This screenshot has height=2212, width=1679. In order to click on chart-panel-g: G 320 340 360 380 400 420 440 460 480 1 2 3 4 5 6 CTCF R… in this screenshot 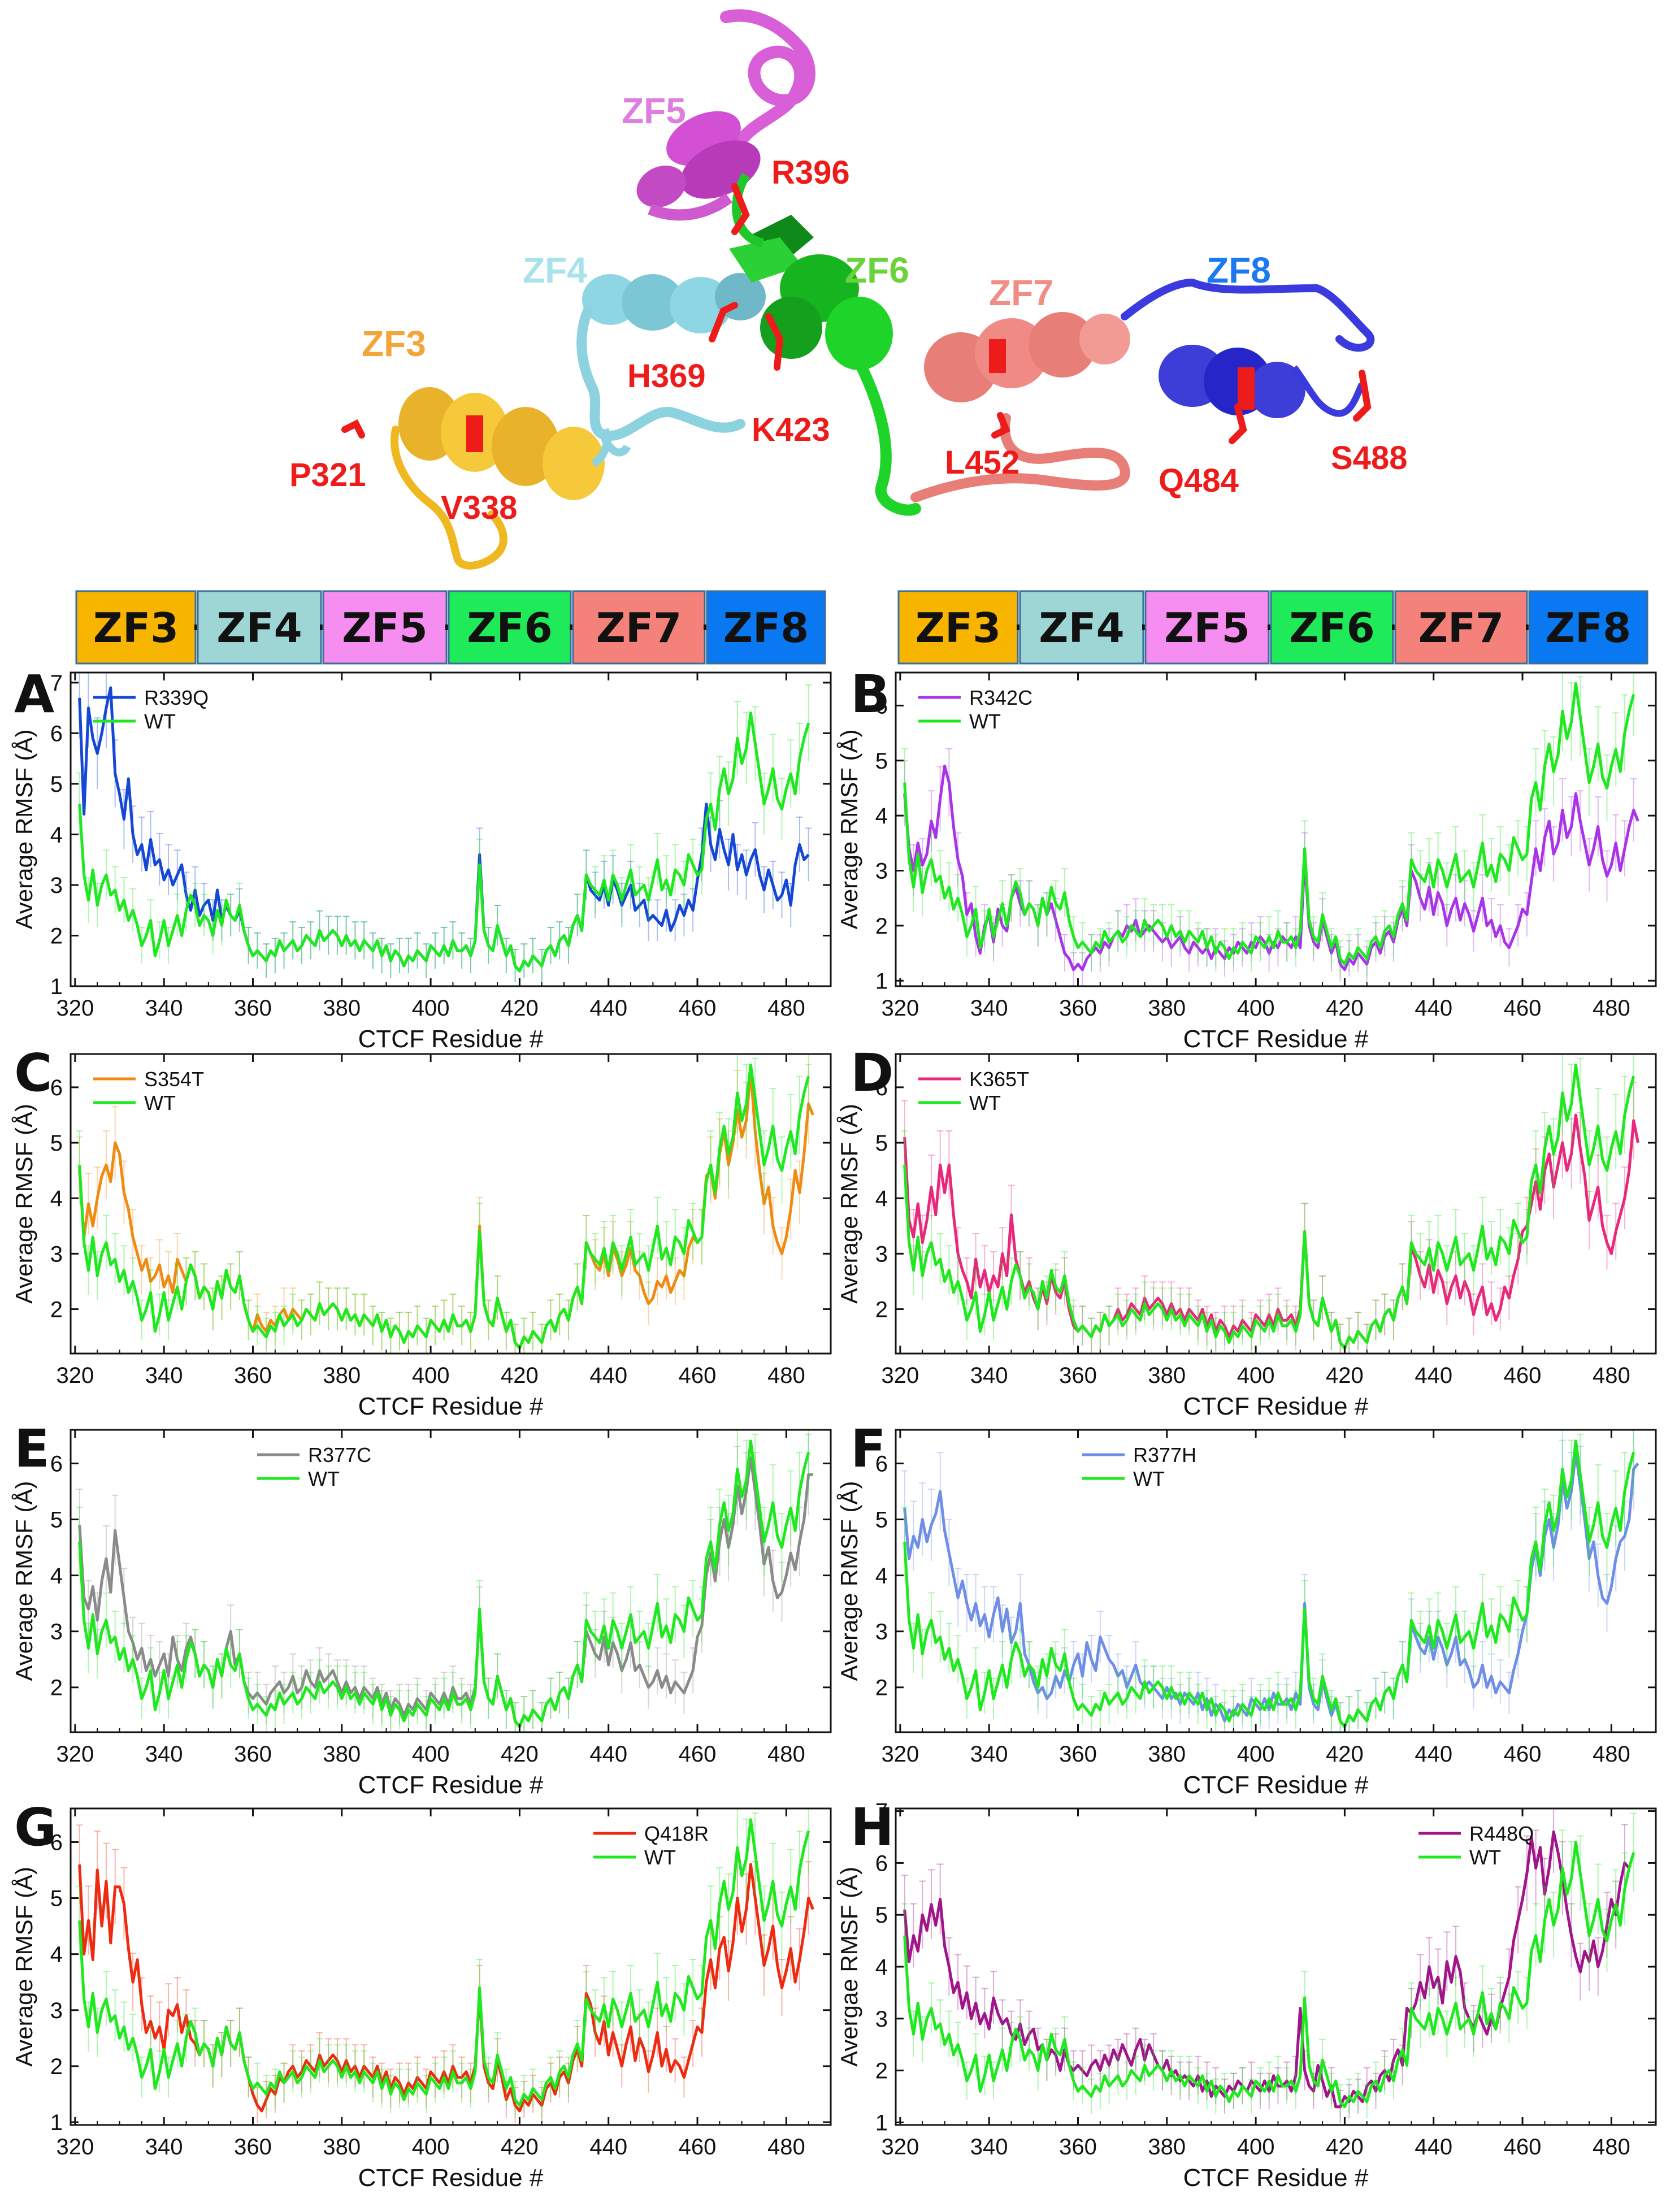, I will do `click(421, 1994)`.